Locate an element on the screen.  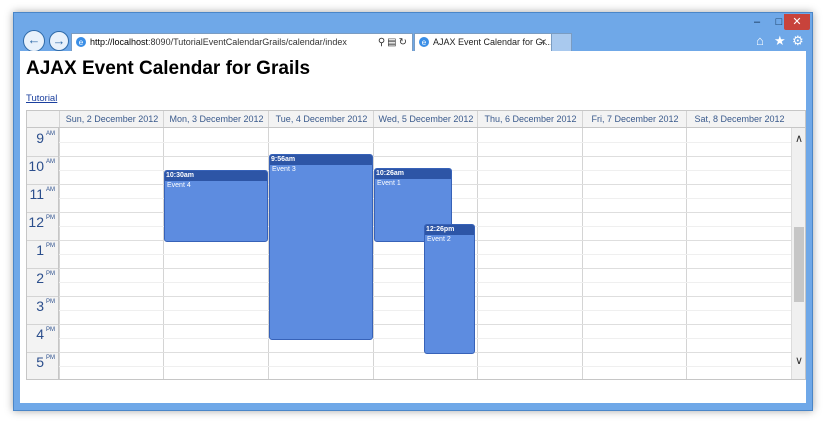
compat-view-icon: ▤ is located at coordinates (393, 42).